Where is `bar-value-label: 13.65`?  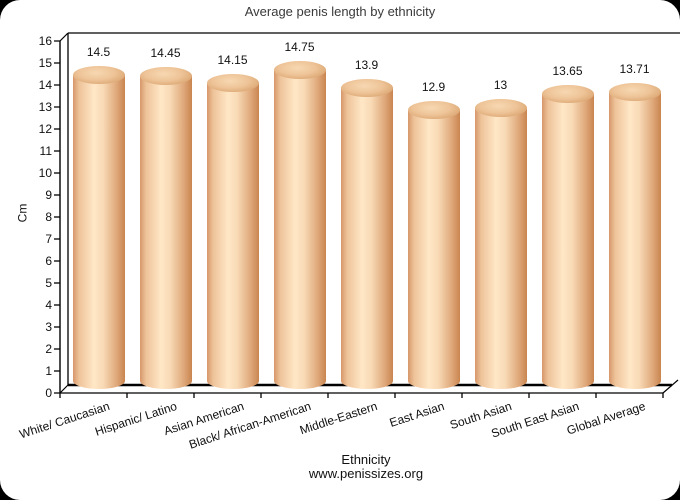 bar-value-label: 13.65 is located at coordinates (567, 70).